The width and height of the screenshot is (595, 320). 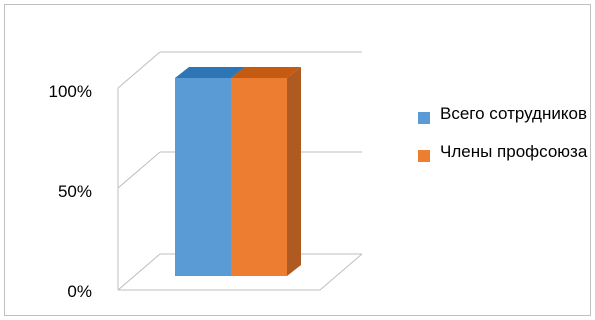 I want to click on y-tick-label: 0%, so click(x=79, y=291).